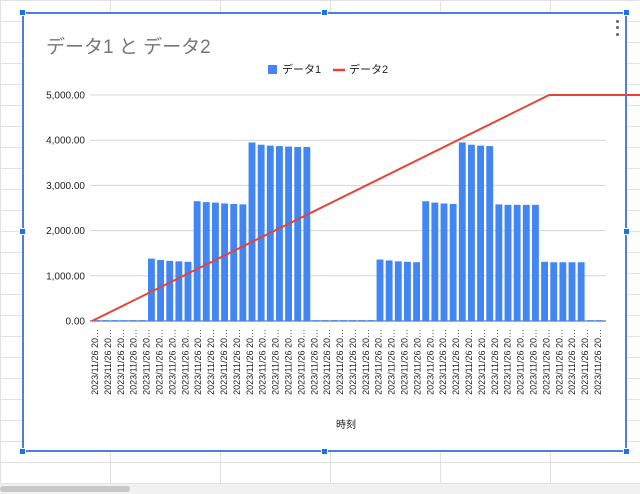 This screenshot has height=494, width=640. I want to click on legend-label-data2: データ2, so click(368, 69).